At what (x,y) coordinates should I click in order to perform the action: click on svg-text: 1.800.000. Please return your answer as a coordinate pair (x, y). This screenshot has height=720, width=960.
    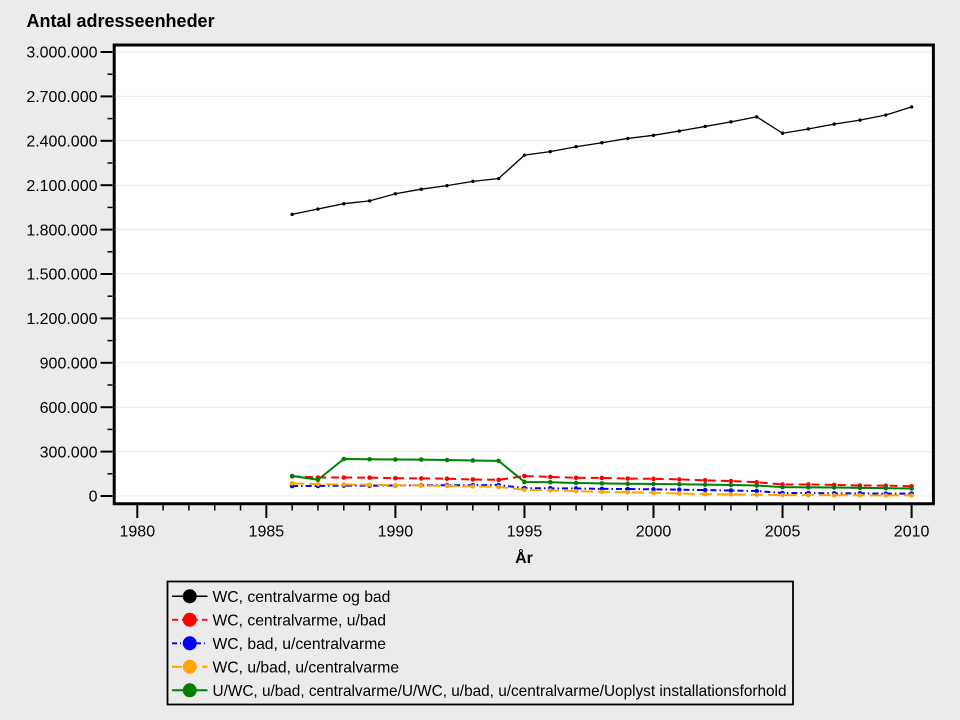
    Looking at the image, I should click on (61, 230).